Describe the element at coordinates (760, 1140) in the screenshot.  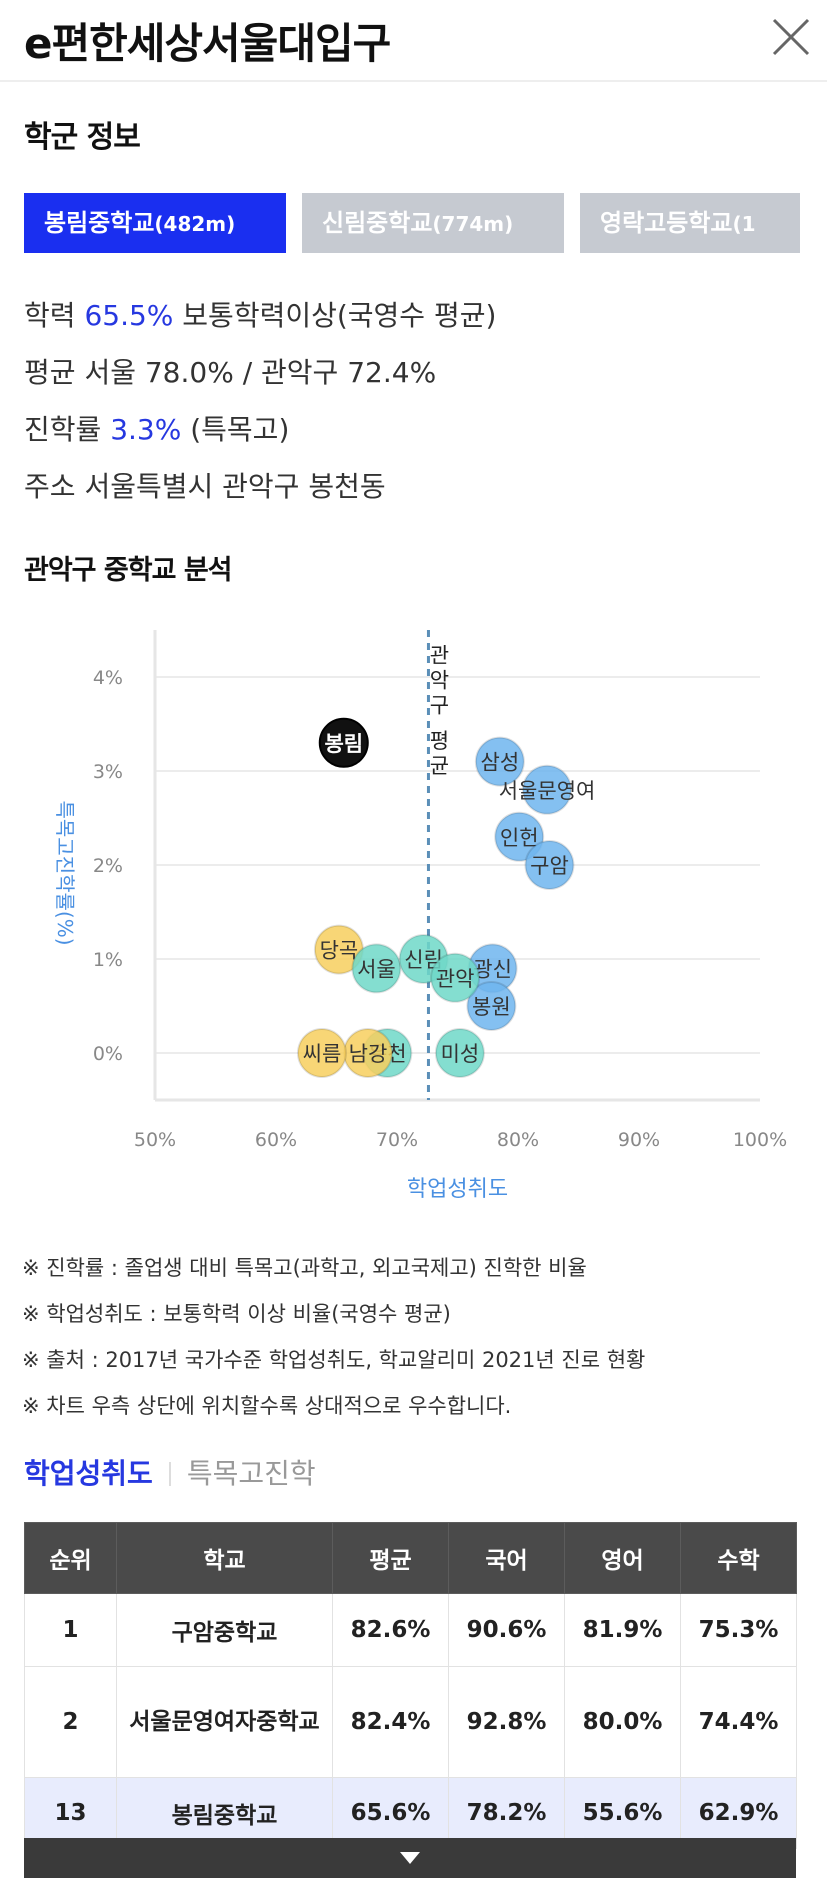
I see `x-tick-label: 100%` at that location.